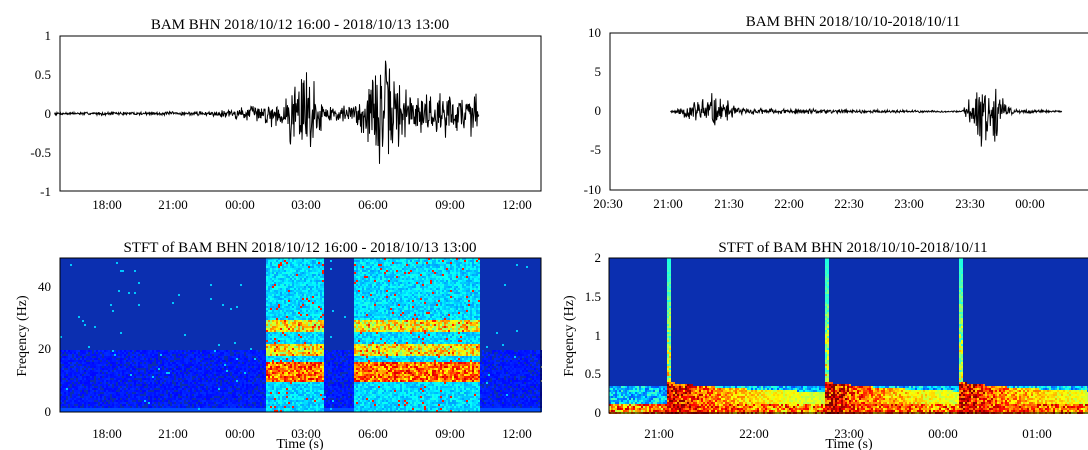 The height and width of the screenshot is (450, 1088). I want to click on y-tick-label: 0, so click(48, 113).